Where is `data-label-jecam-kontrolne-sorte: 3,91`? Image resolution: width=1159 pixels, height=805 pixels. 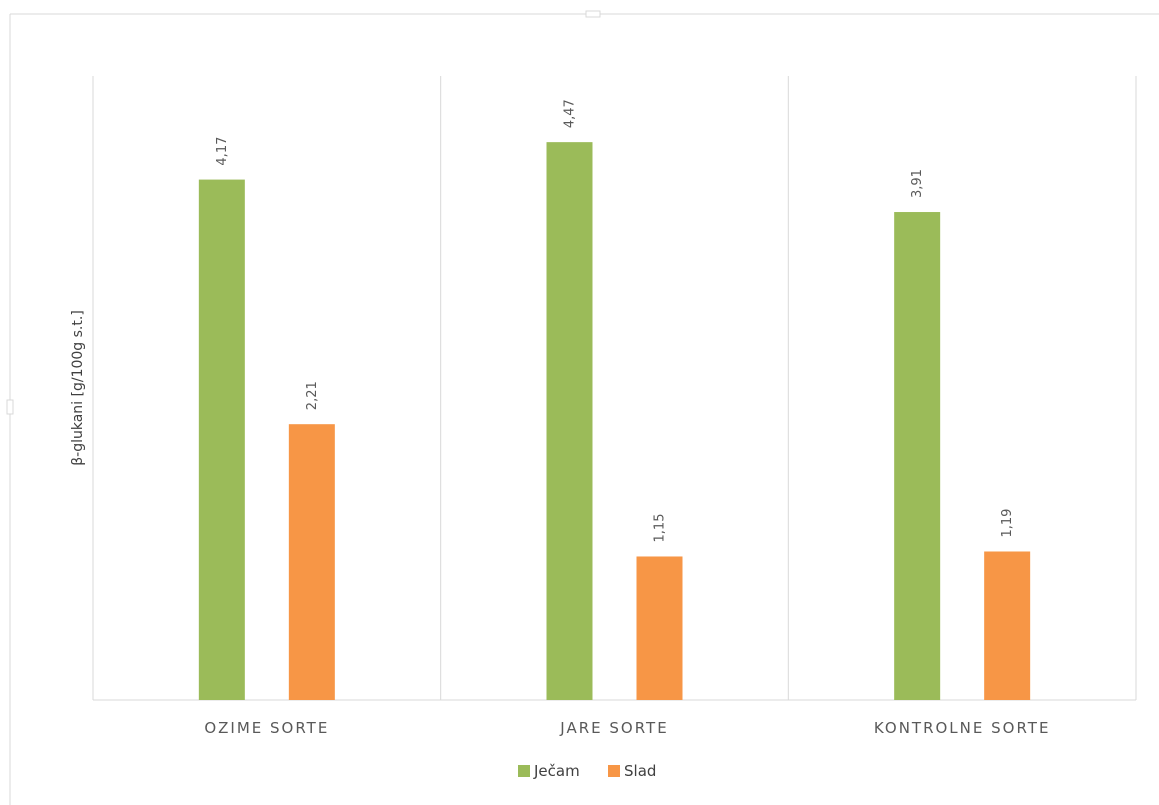 data-label-jecam-kontrolne-sorte: 3,91 is located at coordinates (917, 183).